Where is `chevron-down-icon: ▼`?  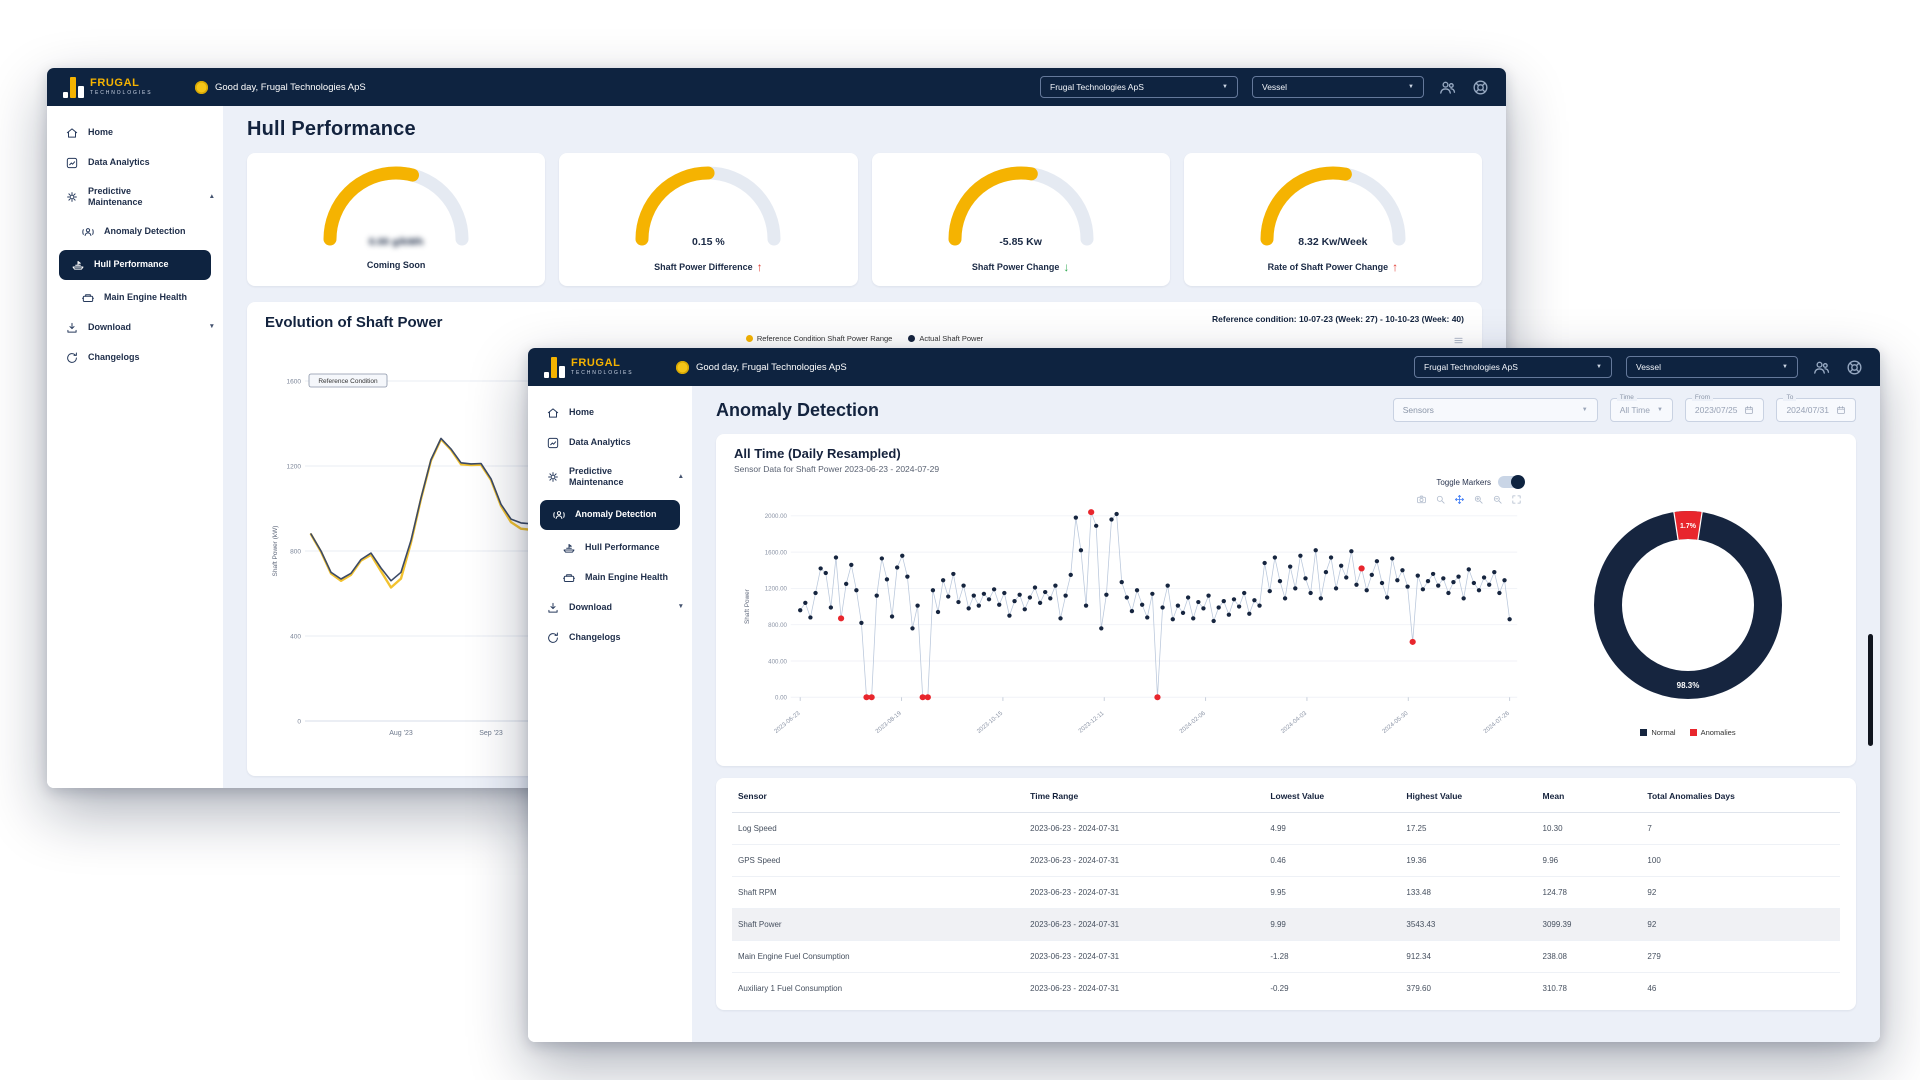
chevron-down-icon: ▼ is located at coordinates (1599, 367).